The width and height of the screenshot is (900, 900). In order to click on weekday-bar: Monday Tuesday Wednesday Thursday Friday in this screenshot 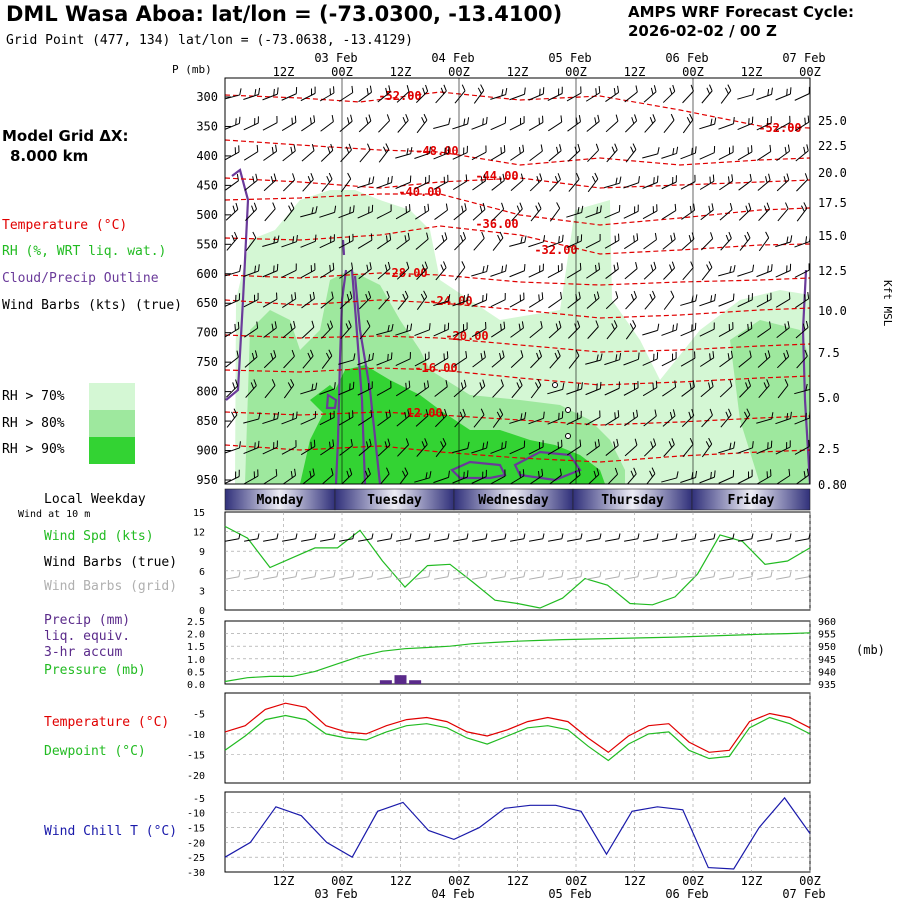, I will do `click(517, 499)`.